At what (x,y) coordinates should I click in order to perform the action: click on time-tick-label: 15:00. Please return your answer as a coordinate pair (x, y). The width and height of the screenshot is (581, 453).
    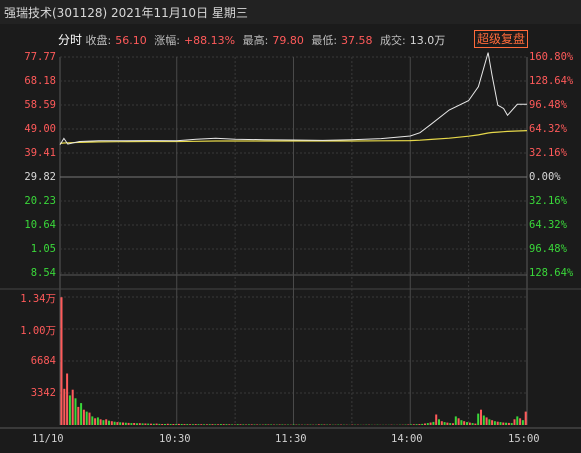
    Looking at the image, I should click on (524, 439).